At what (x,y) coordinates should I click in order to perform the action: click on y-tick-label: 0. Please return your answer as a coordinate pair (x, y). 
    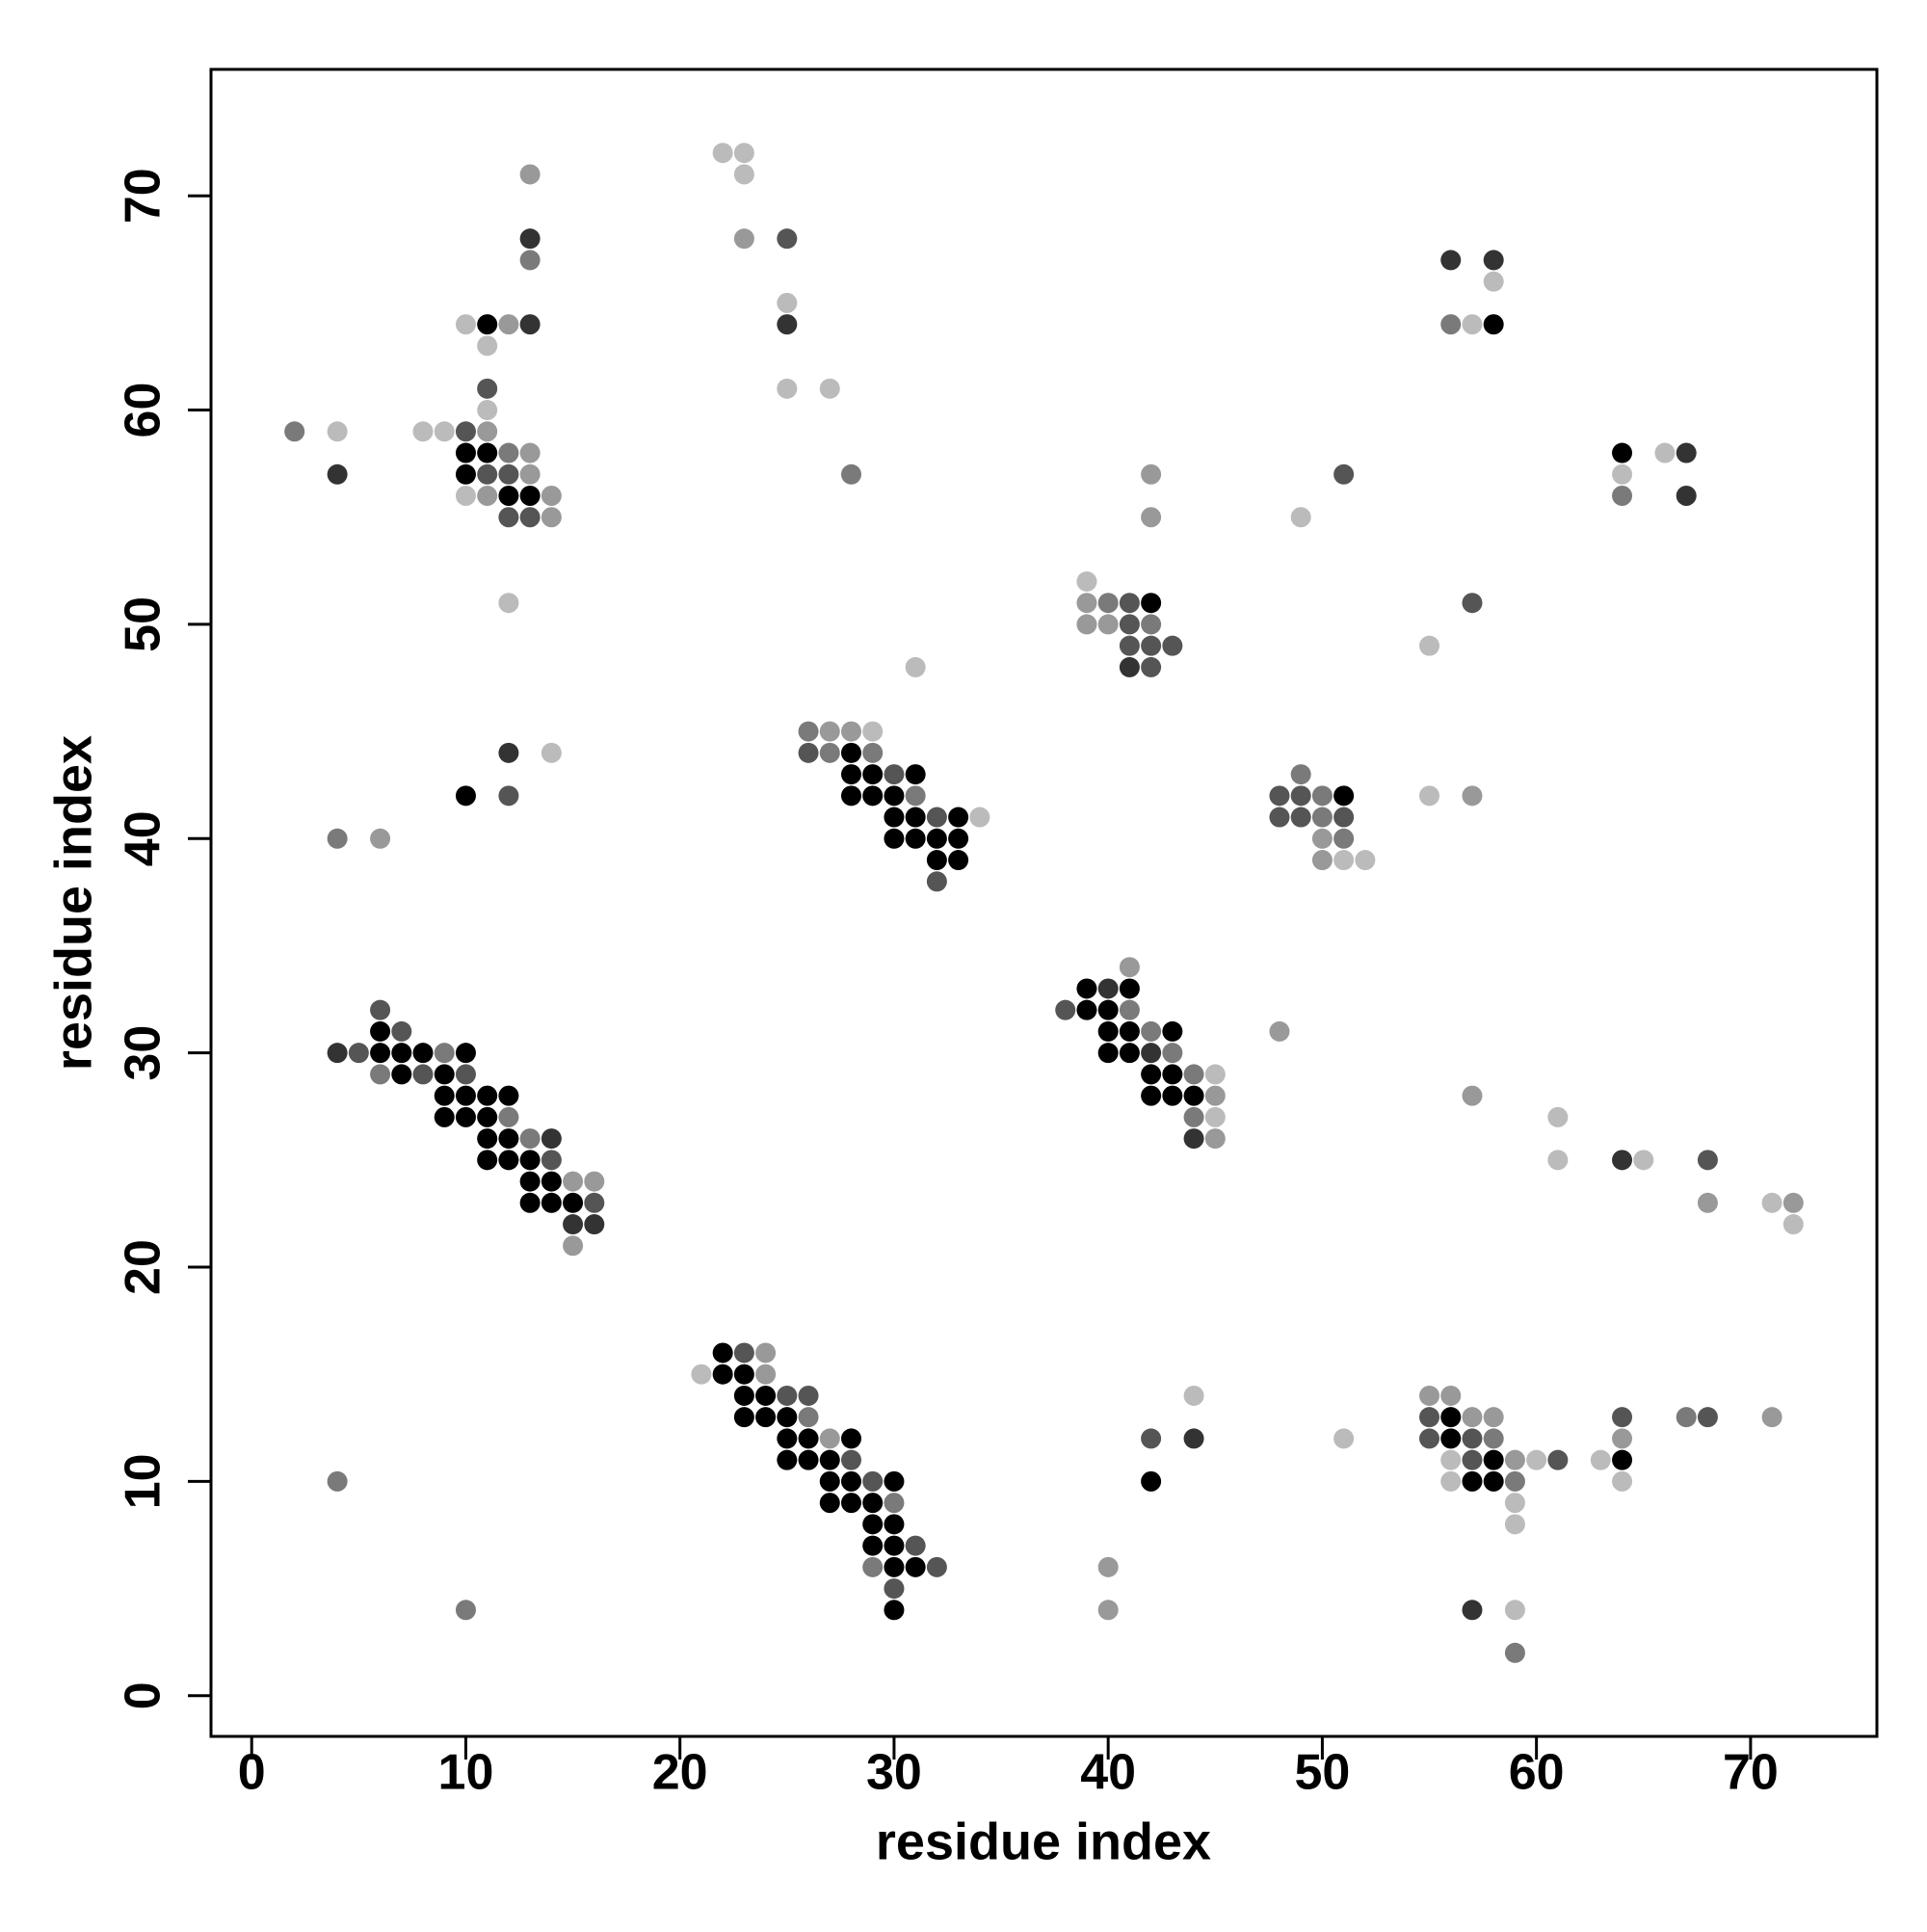
    Looking at the image, I should click on (144, 1695).